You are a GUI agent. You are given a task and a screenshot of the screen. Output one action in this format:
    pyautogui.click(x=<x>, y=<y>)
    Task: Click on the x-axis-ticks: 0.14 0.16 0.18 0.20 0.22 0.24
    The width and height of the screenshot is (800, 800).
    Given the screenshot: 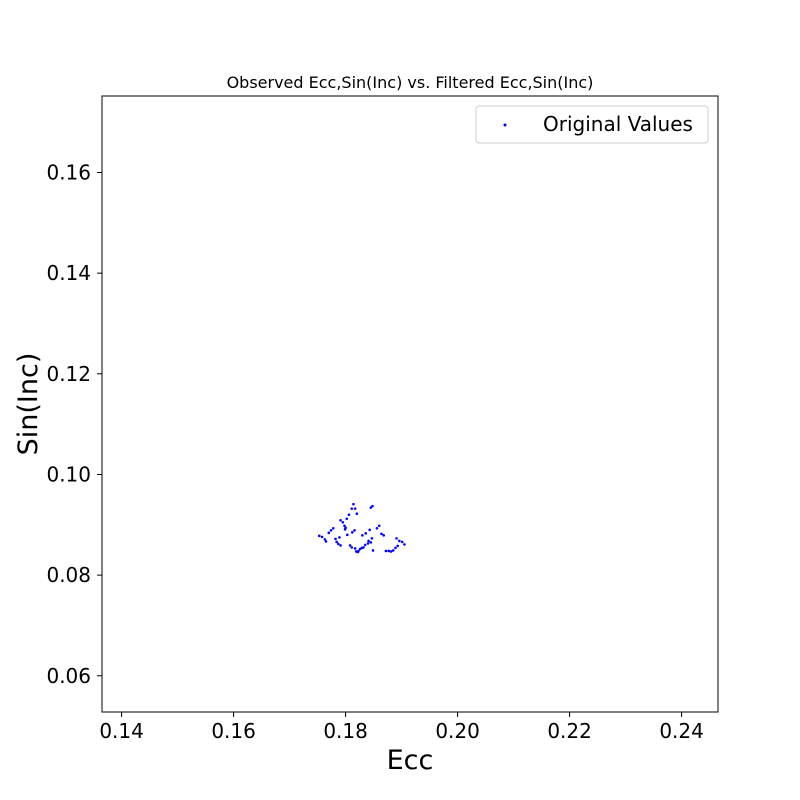 What is the action you would take?
    pyautogui.click(x=401, y=727)
    